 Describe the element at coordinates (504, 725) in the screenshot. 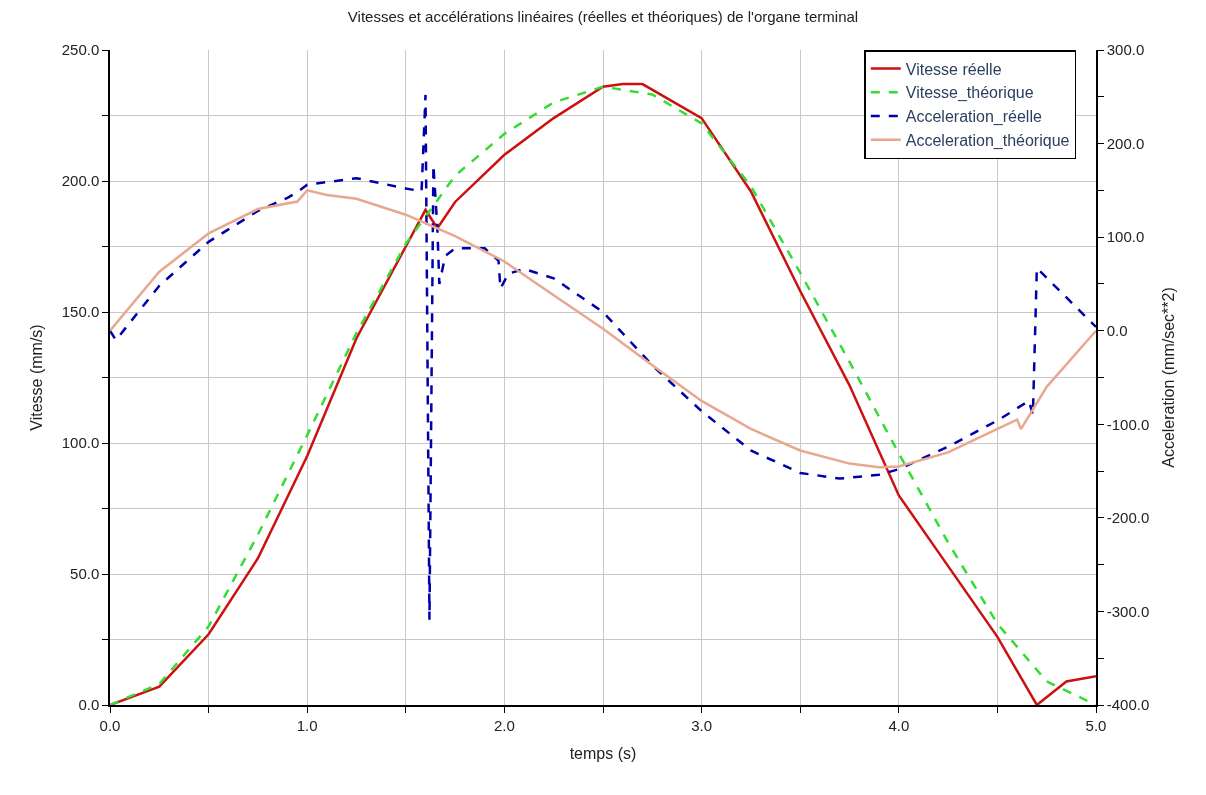

I see `x-tick-label: 2.0` at that location.